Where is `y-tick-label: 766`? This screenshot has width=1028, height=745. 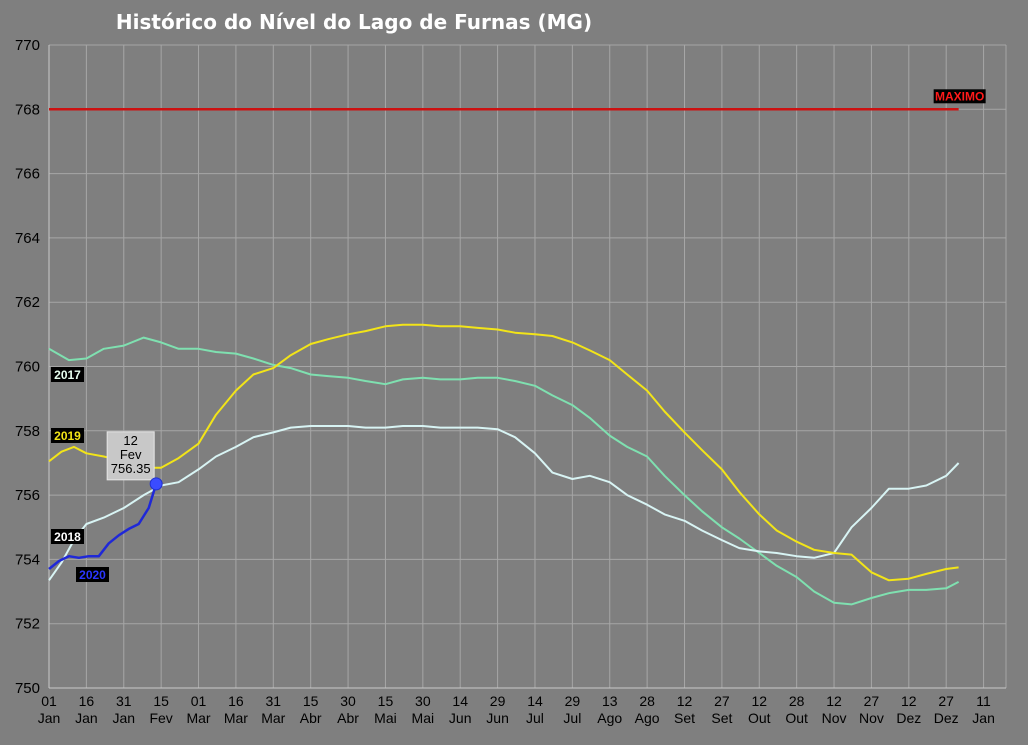
y-tick-label: 766 is located at coordinates (27, 174).